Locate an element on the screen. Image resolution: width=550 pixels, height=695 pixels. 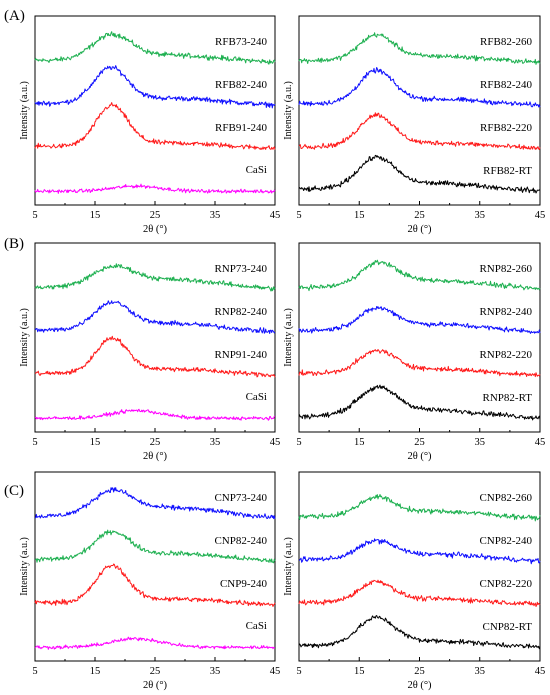
panel-row-label: (C) is located at coordinates (14, 491).